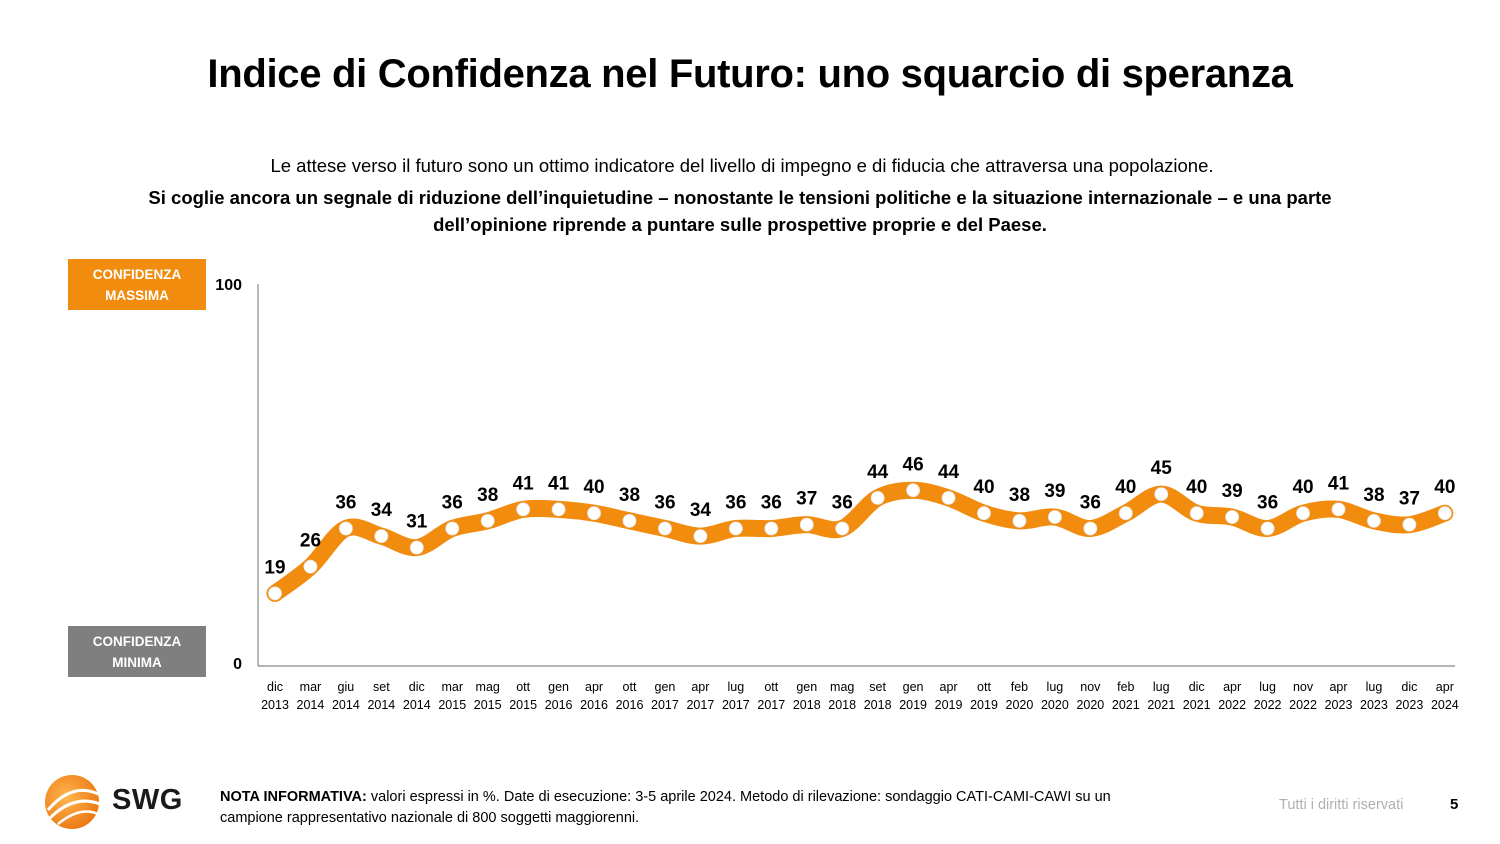  What do you see at coordinates (346, 687) in the screenshot?
I see `x-tick-label-month: giu` at bounding box center [346, 687].